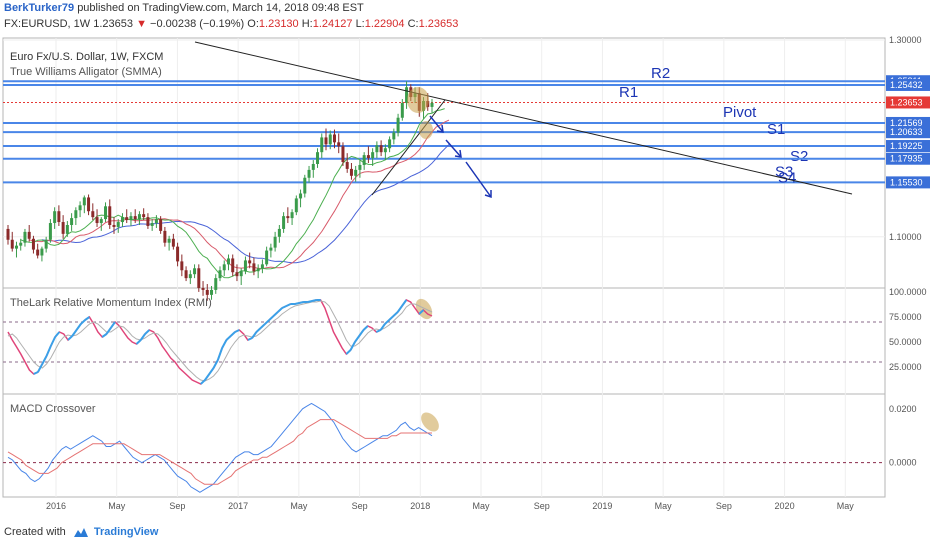  What do you see at coordinates (39, 8) in the screenshot?
I see `author-link: BerkTurker79` at bounding box center [39, 8].